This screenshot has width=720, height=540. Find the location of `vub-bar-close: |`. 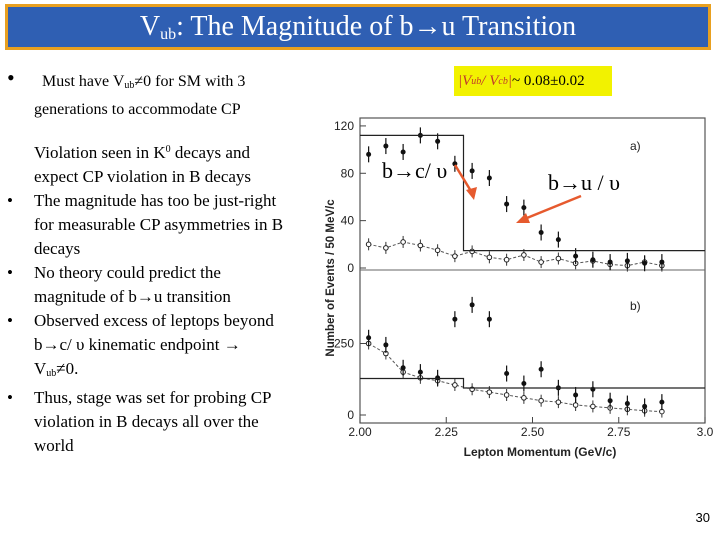

vub-bar-close: | is located at coordinates (509, 80).